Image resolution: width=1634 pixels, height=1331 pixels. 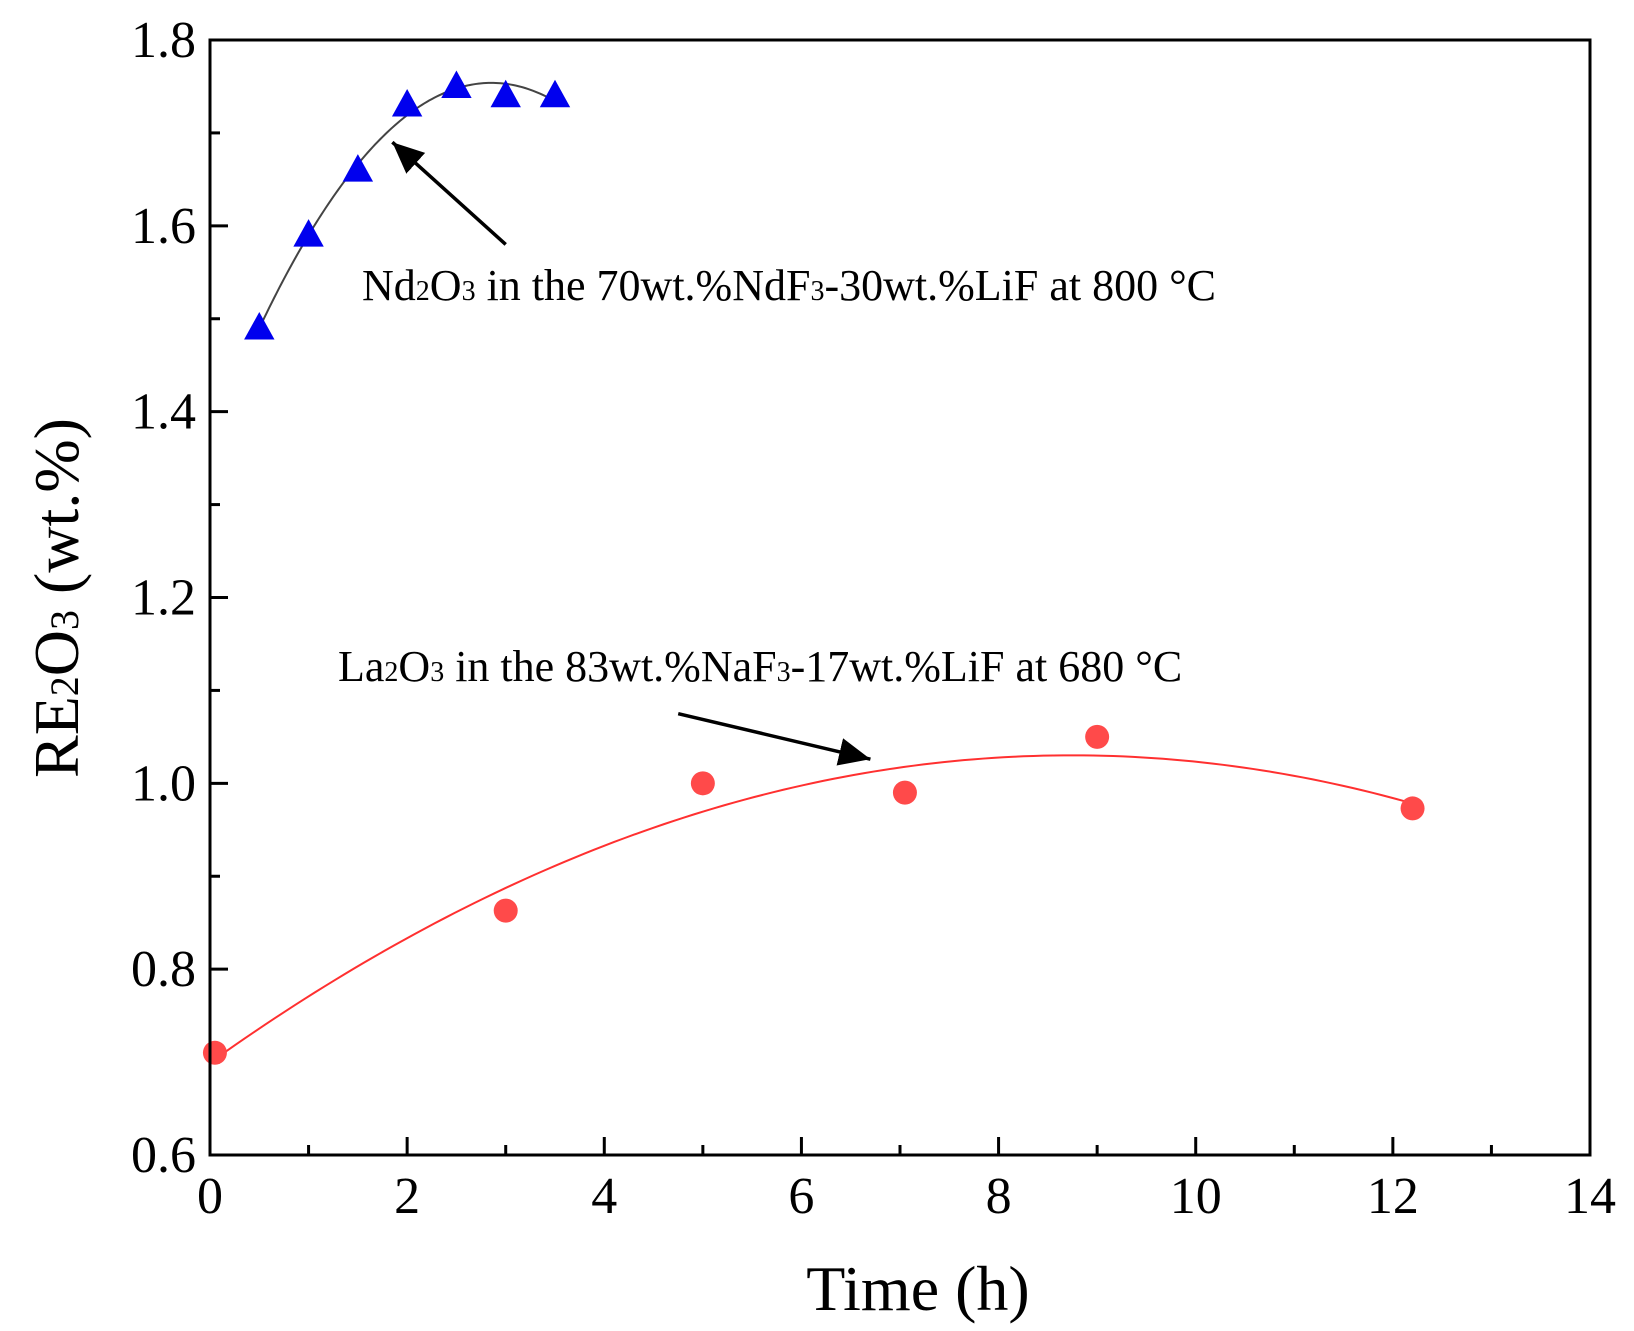 I want to click on y-axis-title: RE2O3 (wt.%), so click(x=56, y=598).